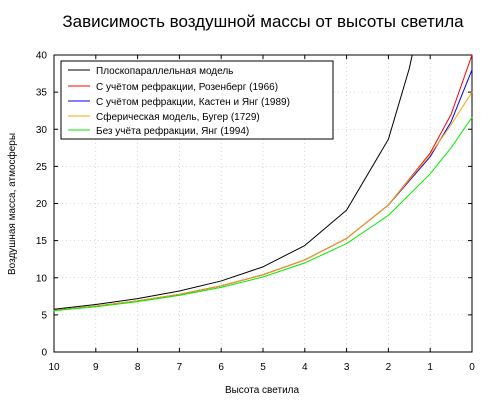 The height and width of the screenshot is (400, 500). What do you see at coordinates (42, 167) in the screenshot?
I see `y-tick-label: 25` at bounding box center [42, 167].